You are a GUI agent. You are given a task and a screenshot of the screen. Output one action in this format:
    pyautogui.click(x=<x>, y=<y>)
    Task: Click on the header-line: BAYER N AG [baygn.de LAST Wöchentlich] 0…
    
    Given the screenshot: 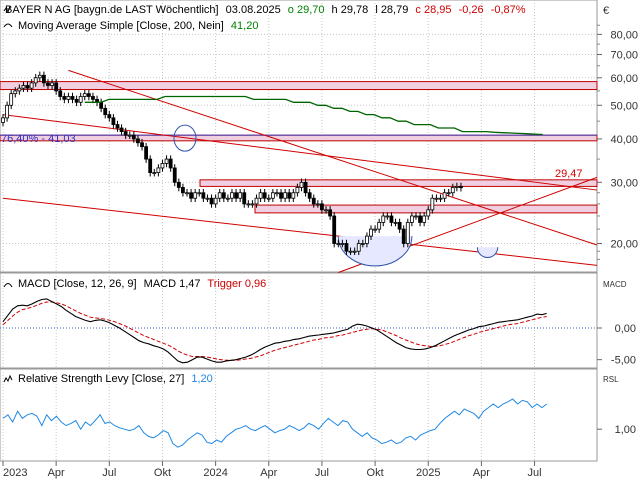 What is the action you would take?
    pyautogui.click(x=265, y=10)
    